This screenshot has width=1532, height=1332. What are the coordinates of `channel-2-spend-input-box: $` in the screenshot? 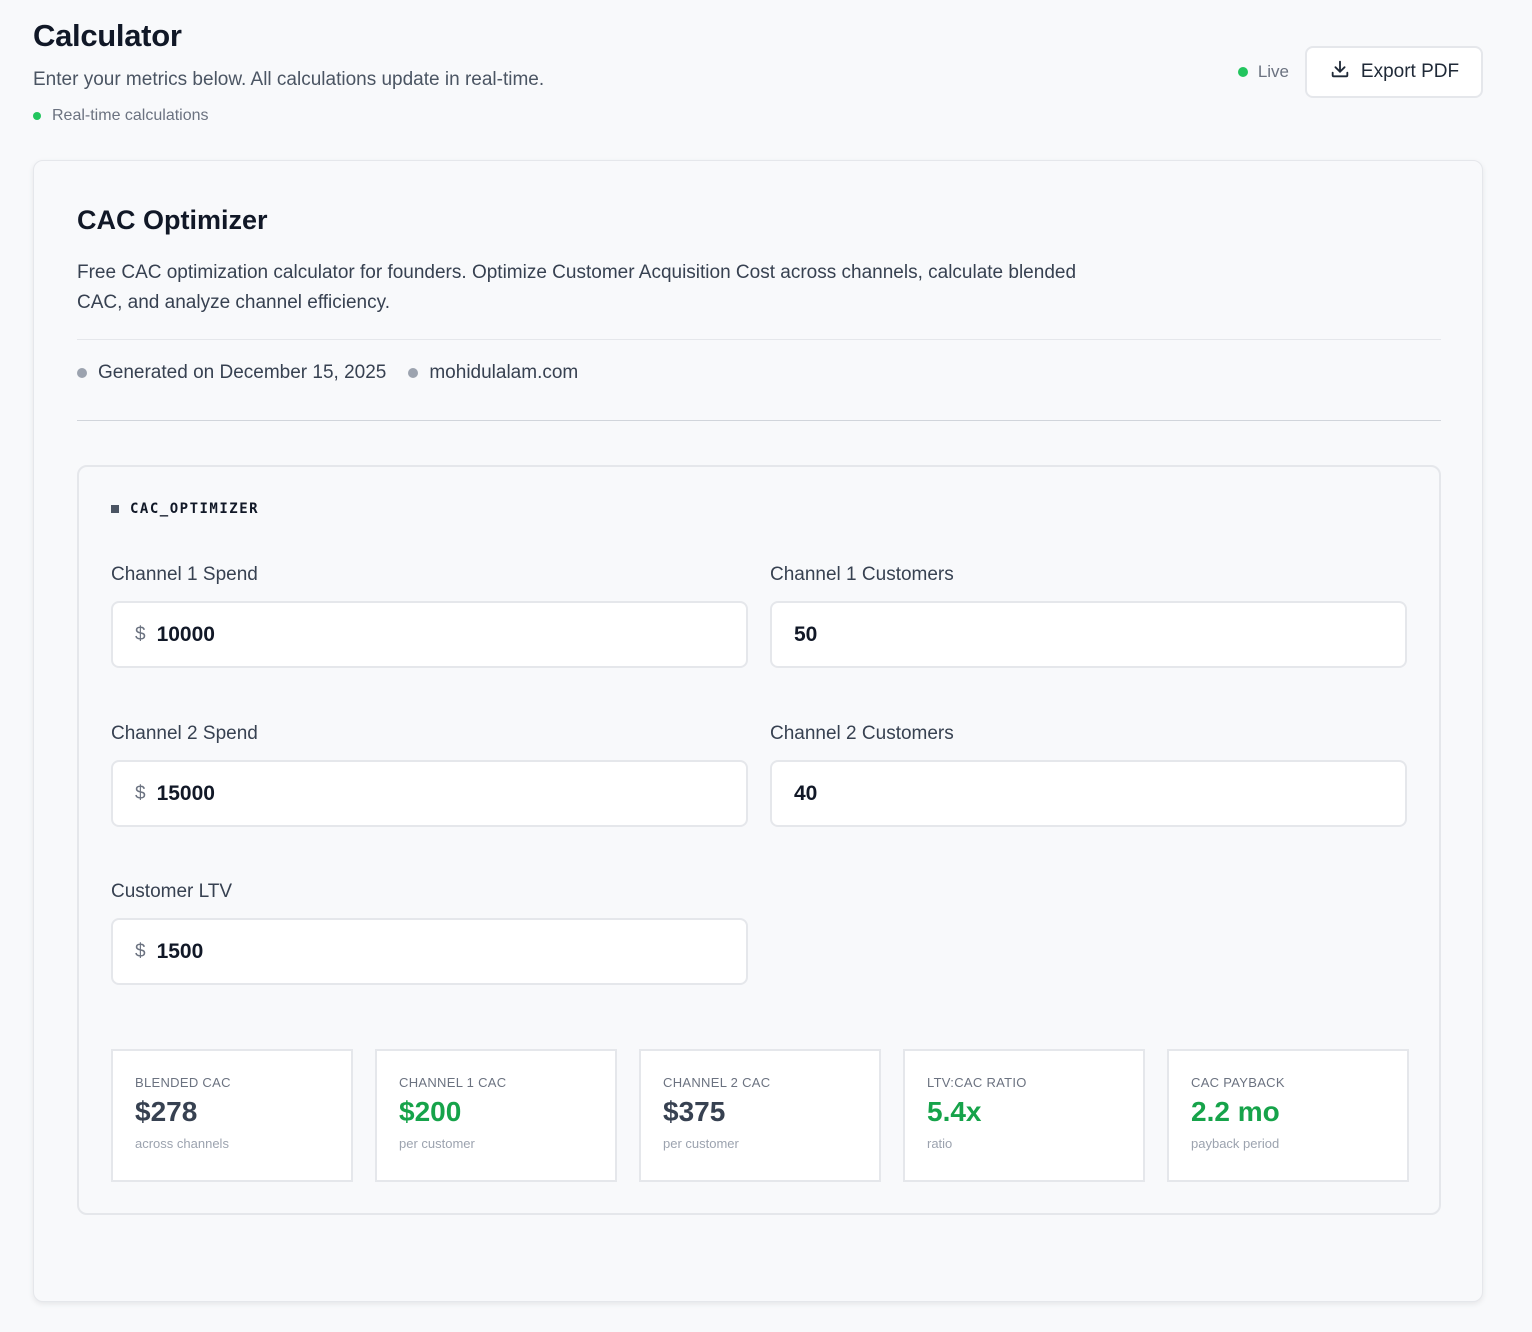 It's located at (429, 793).